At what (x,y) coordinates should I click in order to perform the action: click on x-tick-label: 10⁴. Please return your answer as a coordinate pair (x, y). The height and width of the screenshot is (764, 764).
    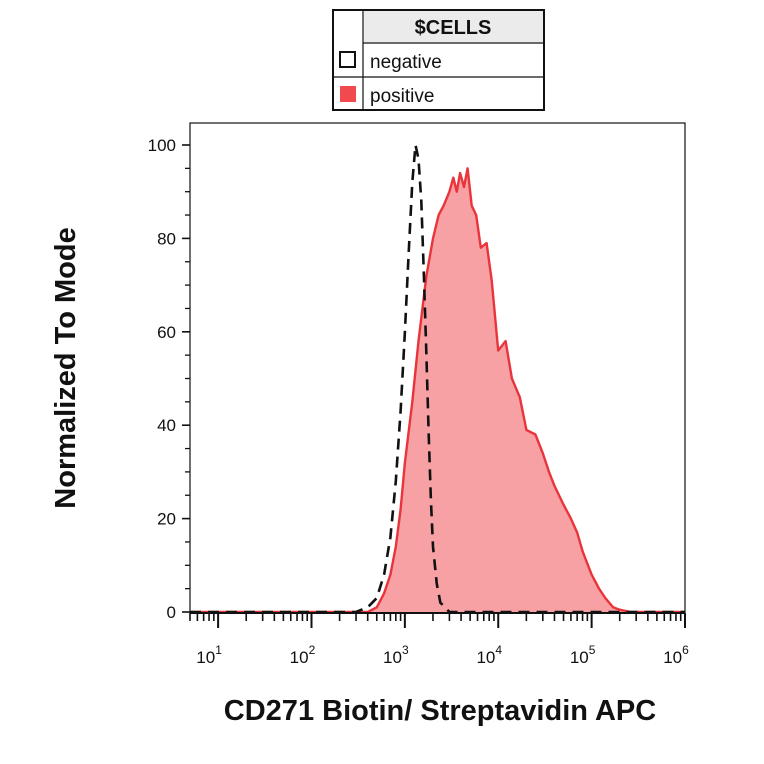
    Looking at the image, I should click on (489, 655).